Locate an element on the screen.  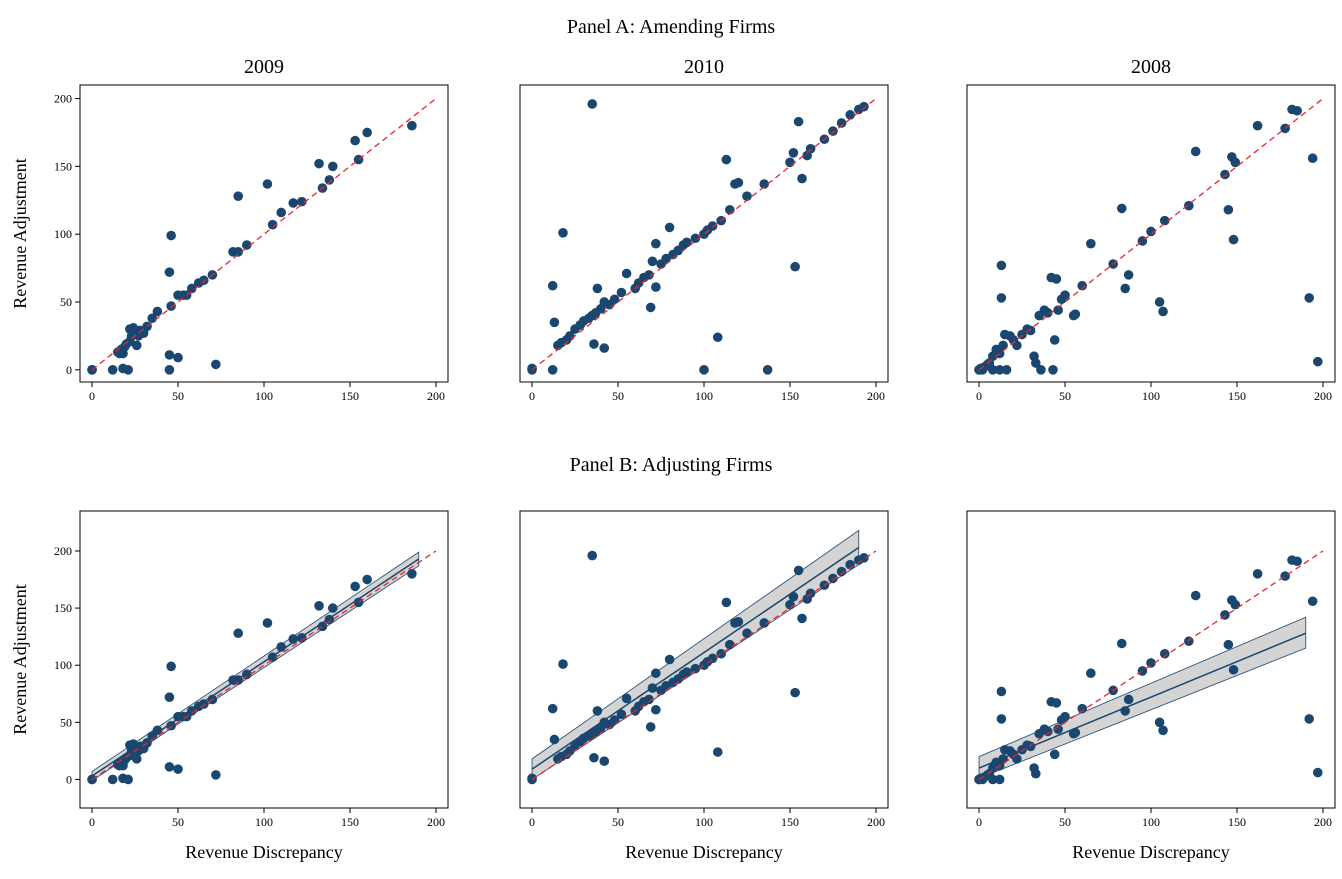
y-tick-label: 50 is located at coordinates (66, 302).